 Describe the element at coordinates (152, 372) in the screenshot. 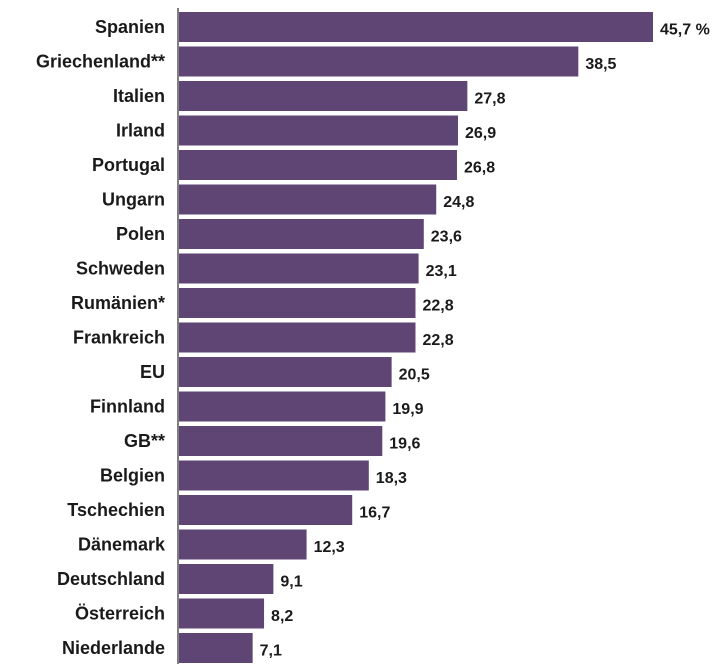

I see `category-label-10: EU` at that location.